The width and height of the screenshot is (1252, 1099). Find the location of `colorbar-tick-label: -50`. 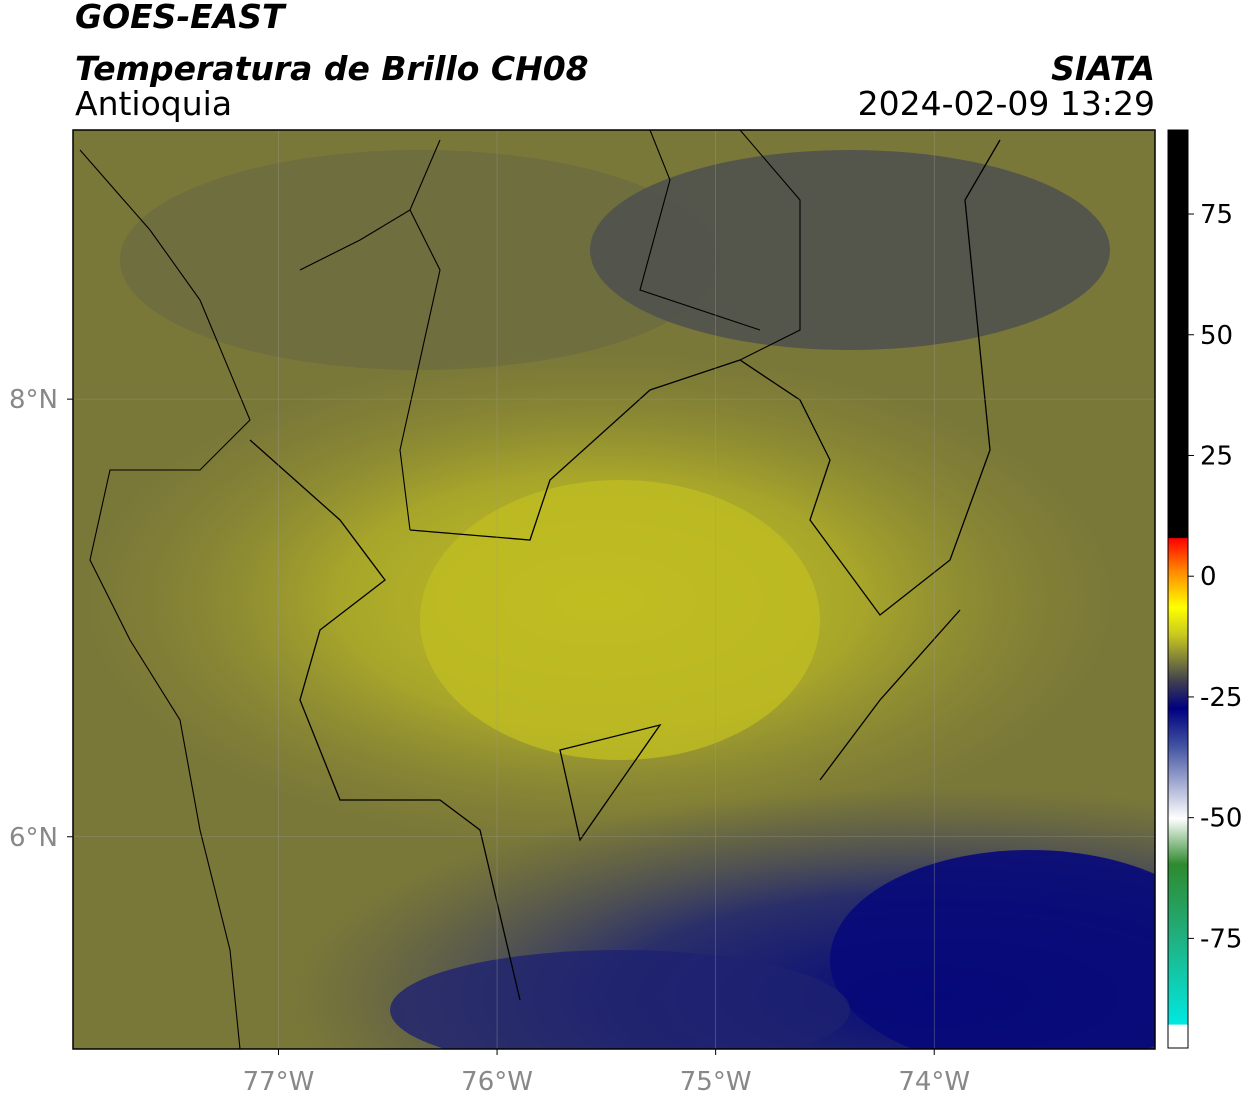

colorbar-tick-label: -50 is located at coordinates (1221, 819).